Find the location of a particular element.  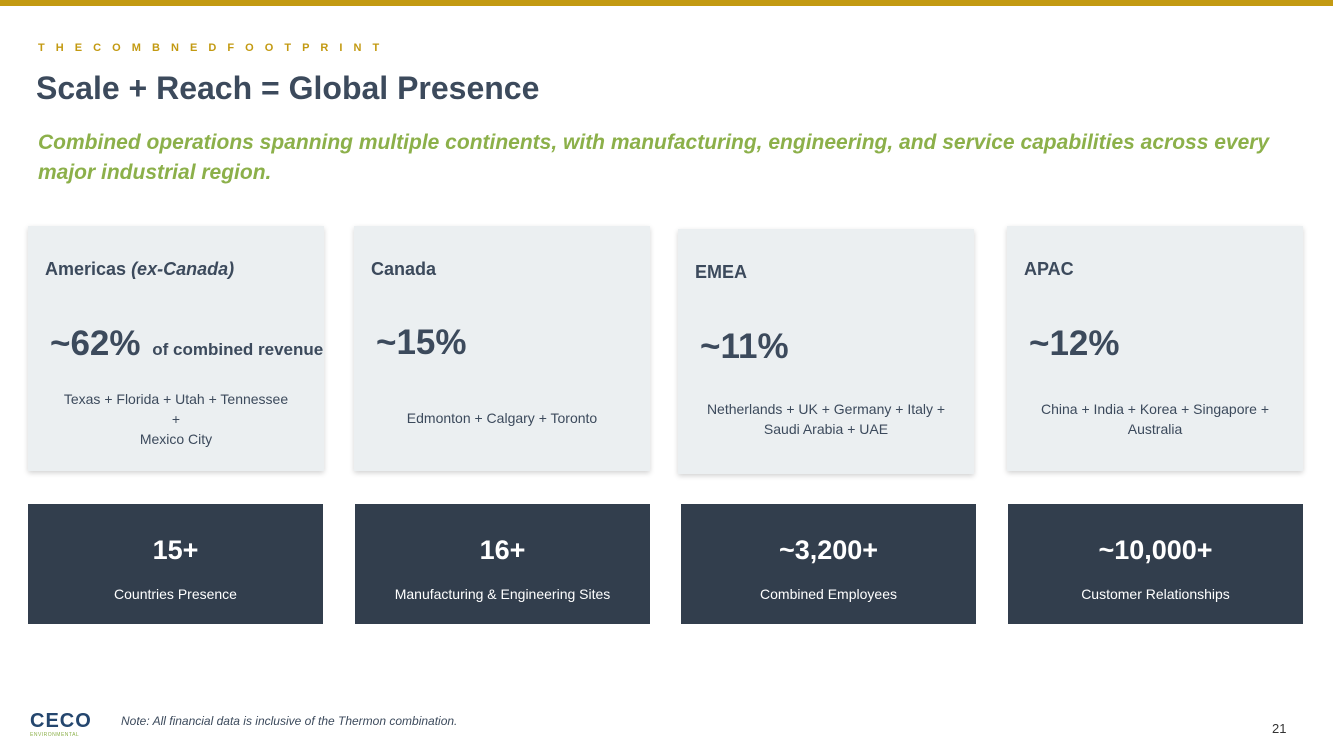

stat-tile-countries: 15+ Countries Presence is located at coordinates (175, 564).